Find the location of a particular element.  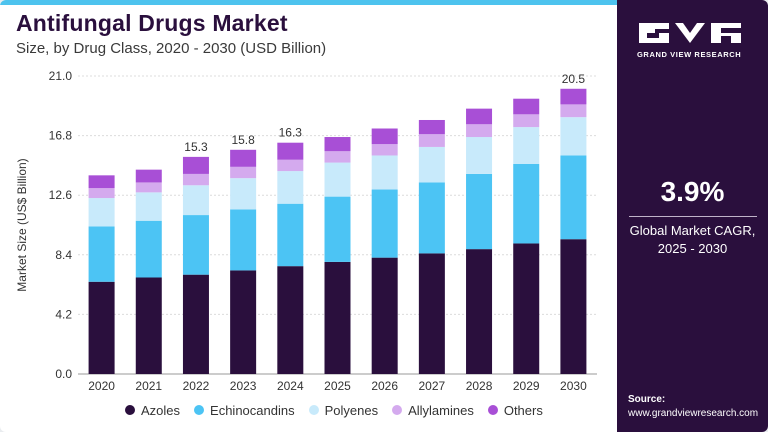

bar-segment-polyenes-2025 is located at coordinates (337, 179).